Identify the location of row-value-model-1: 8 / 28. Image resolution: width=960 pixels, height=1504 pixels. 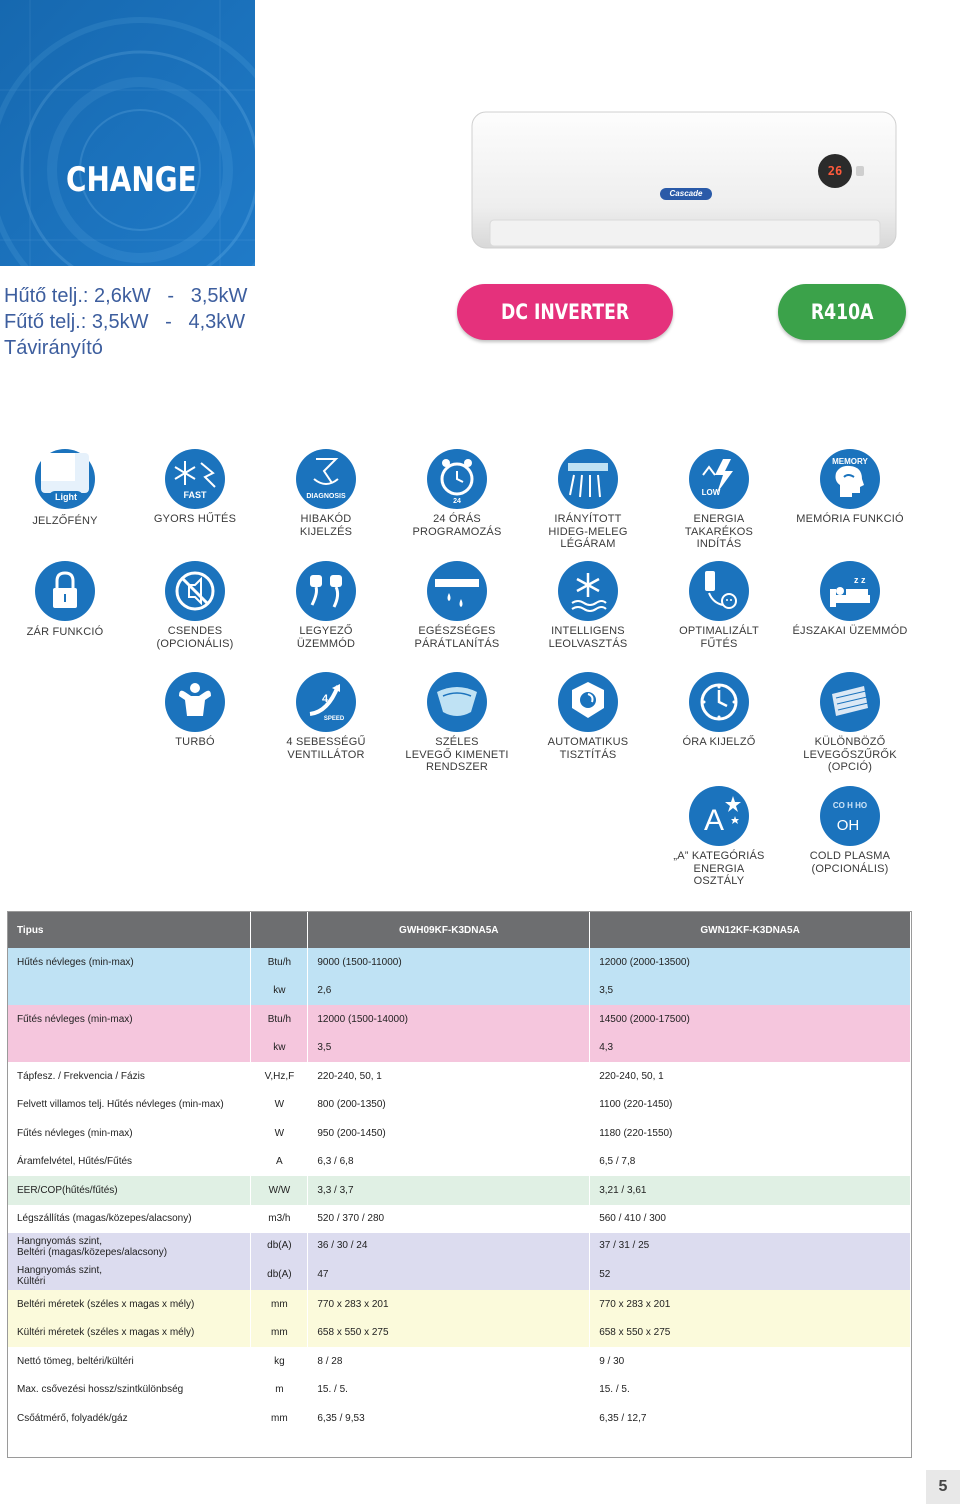
(449, 1361).